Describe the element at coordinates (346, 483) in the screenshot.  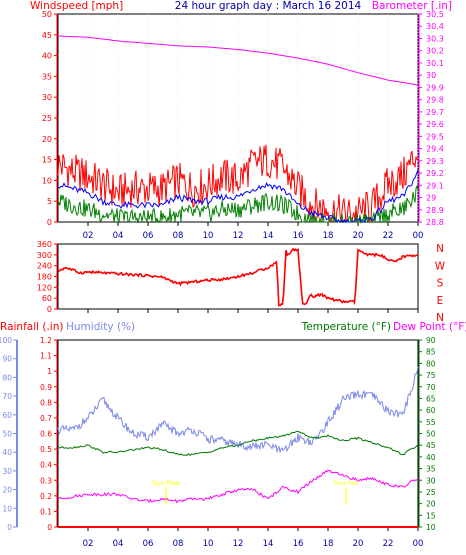
I see `sunset-label: Sun Set` at that location.